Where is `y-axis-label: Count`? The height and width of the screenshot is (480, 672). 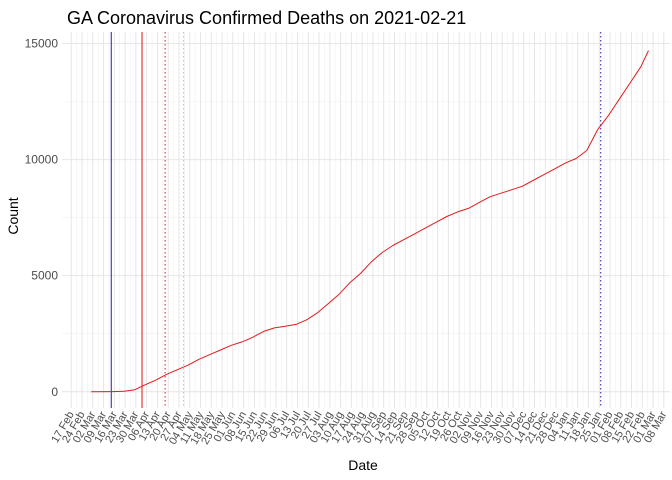 y-axis-label: Count is located at coordinates (13, 215).